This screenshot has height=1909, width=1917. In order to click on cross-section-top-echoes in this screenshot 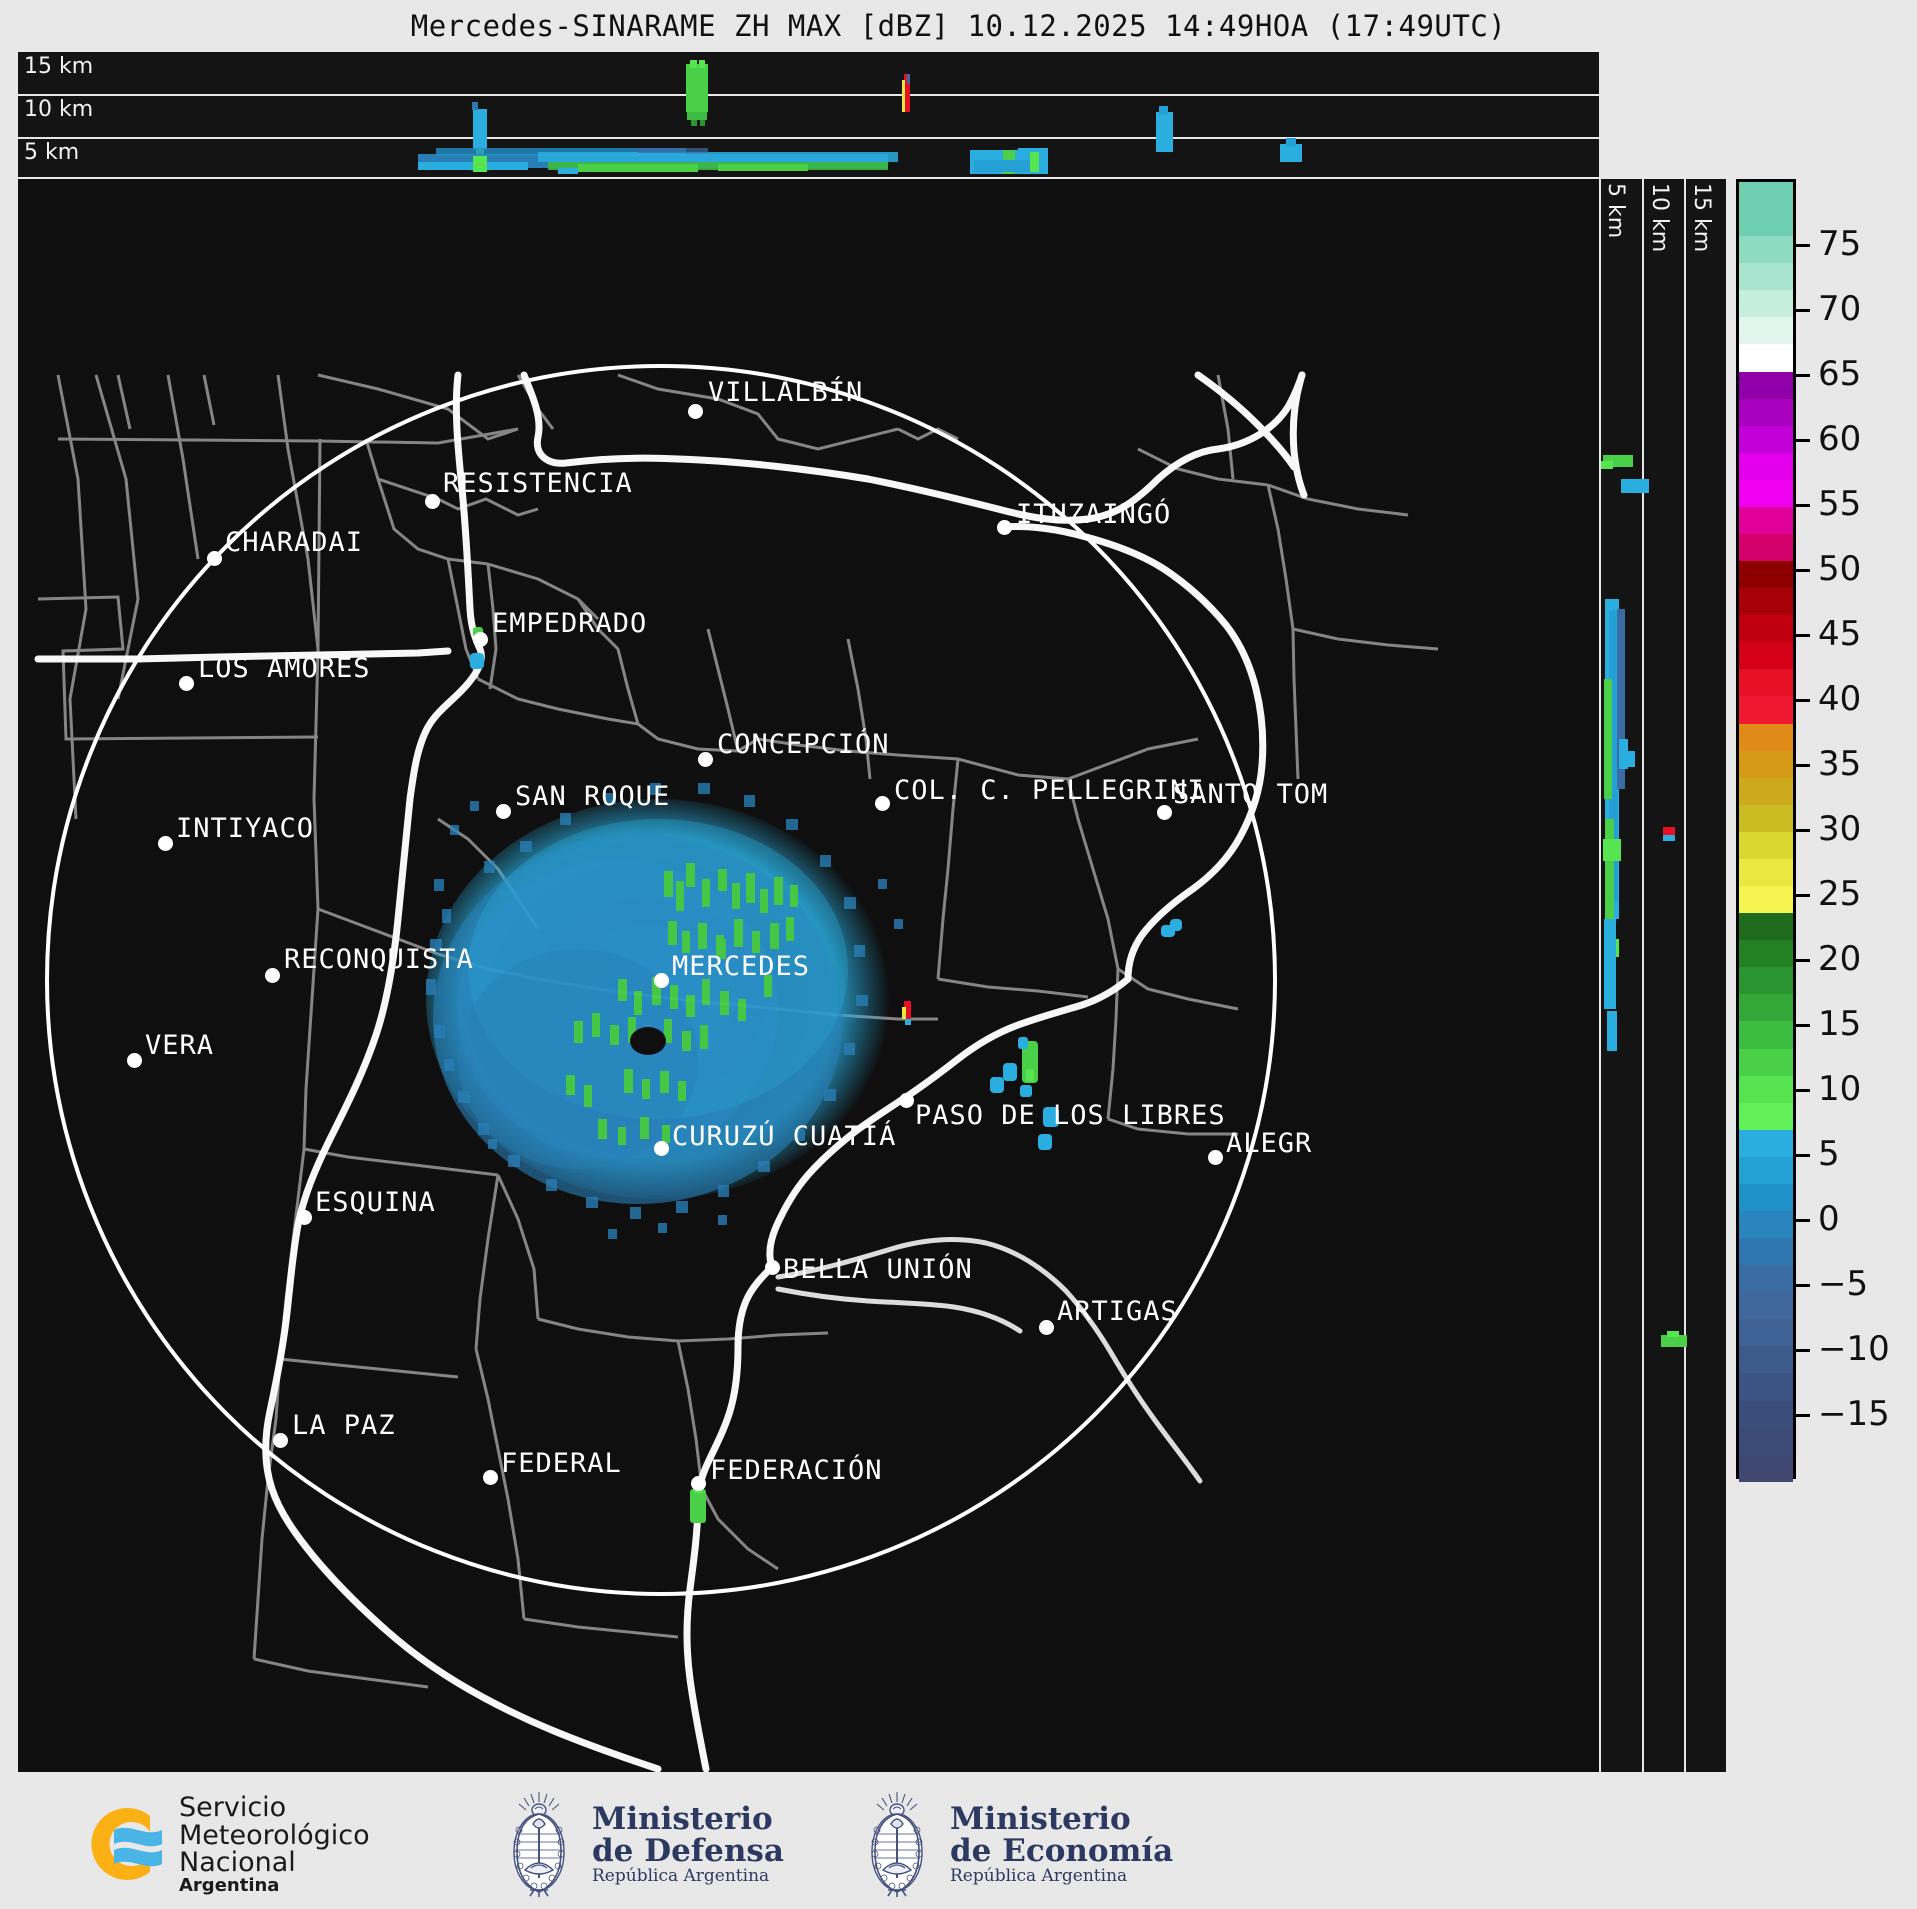, I will do `click(808, 117)`.